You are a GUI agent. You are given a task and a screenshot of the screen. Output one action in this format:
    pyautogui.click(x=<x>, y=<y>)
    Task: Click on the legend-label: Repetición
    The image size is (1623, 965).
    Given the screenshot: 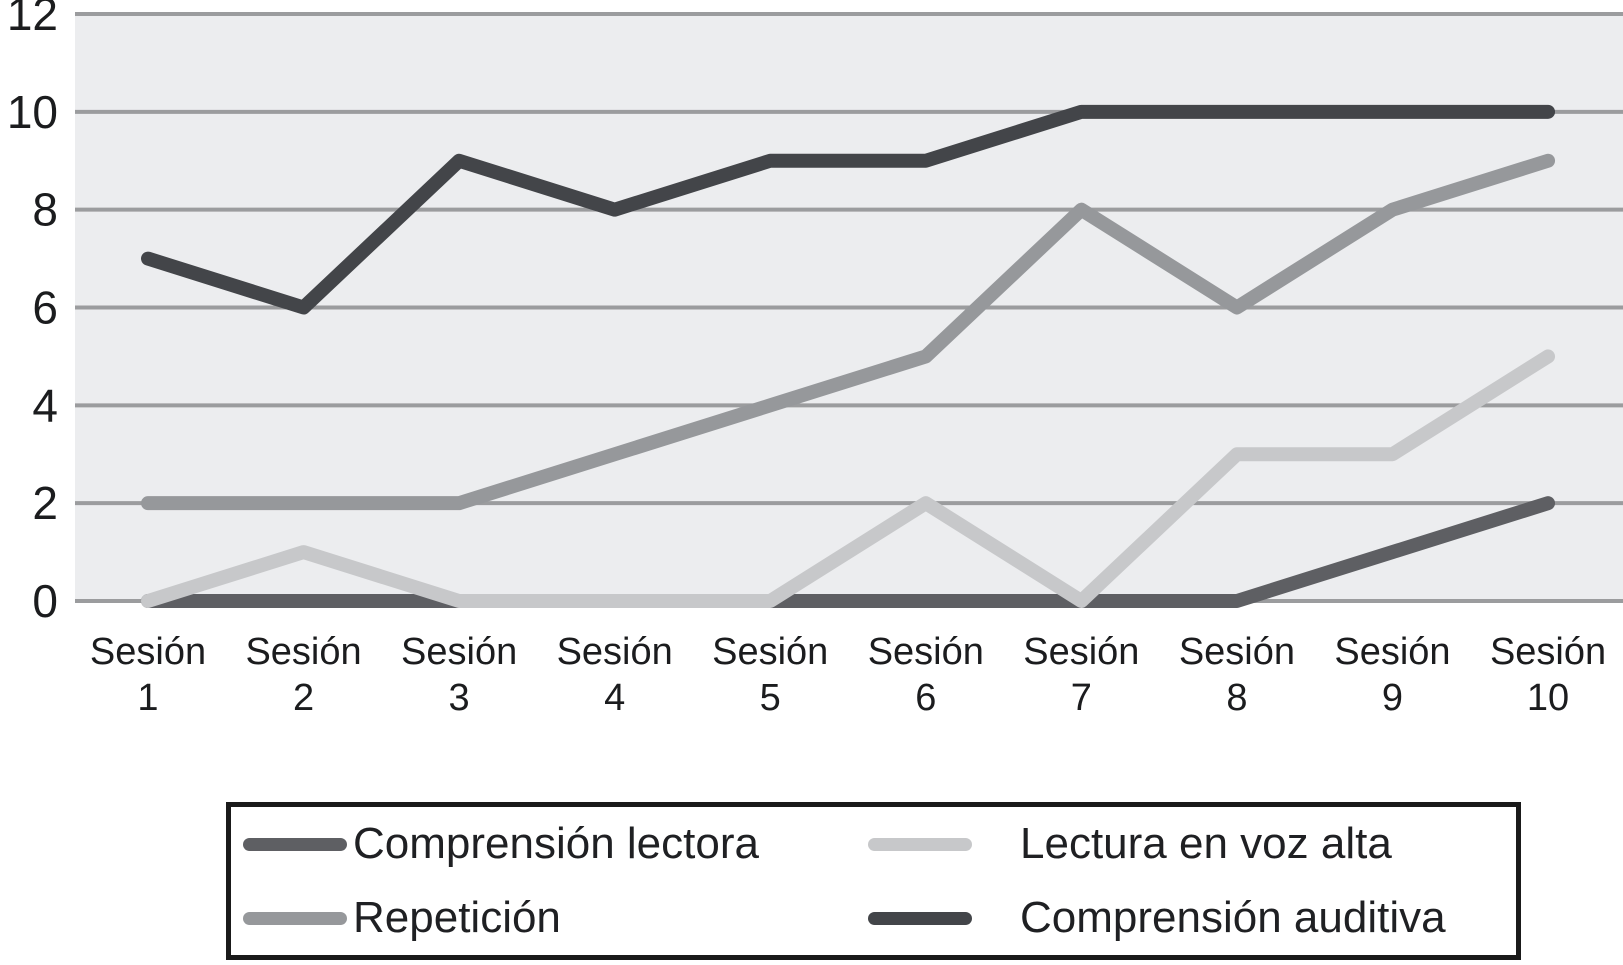 What is the action you would take?
    pyautogui.click(x=457, y=917)
    